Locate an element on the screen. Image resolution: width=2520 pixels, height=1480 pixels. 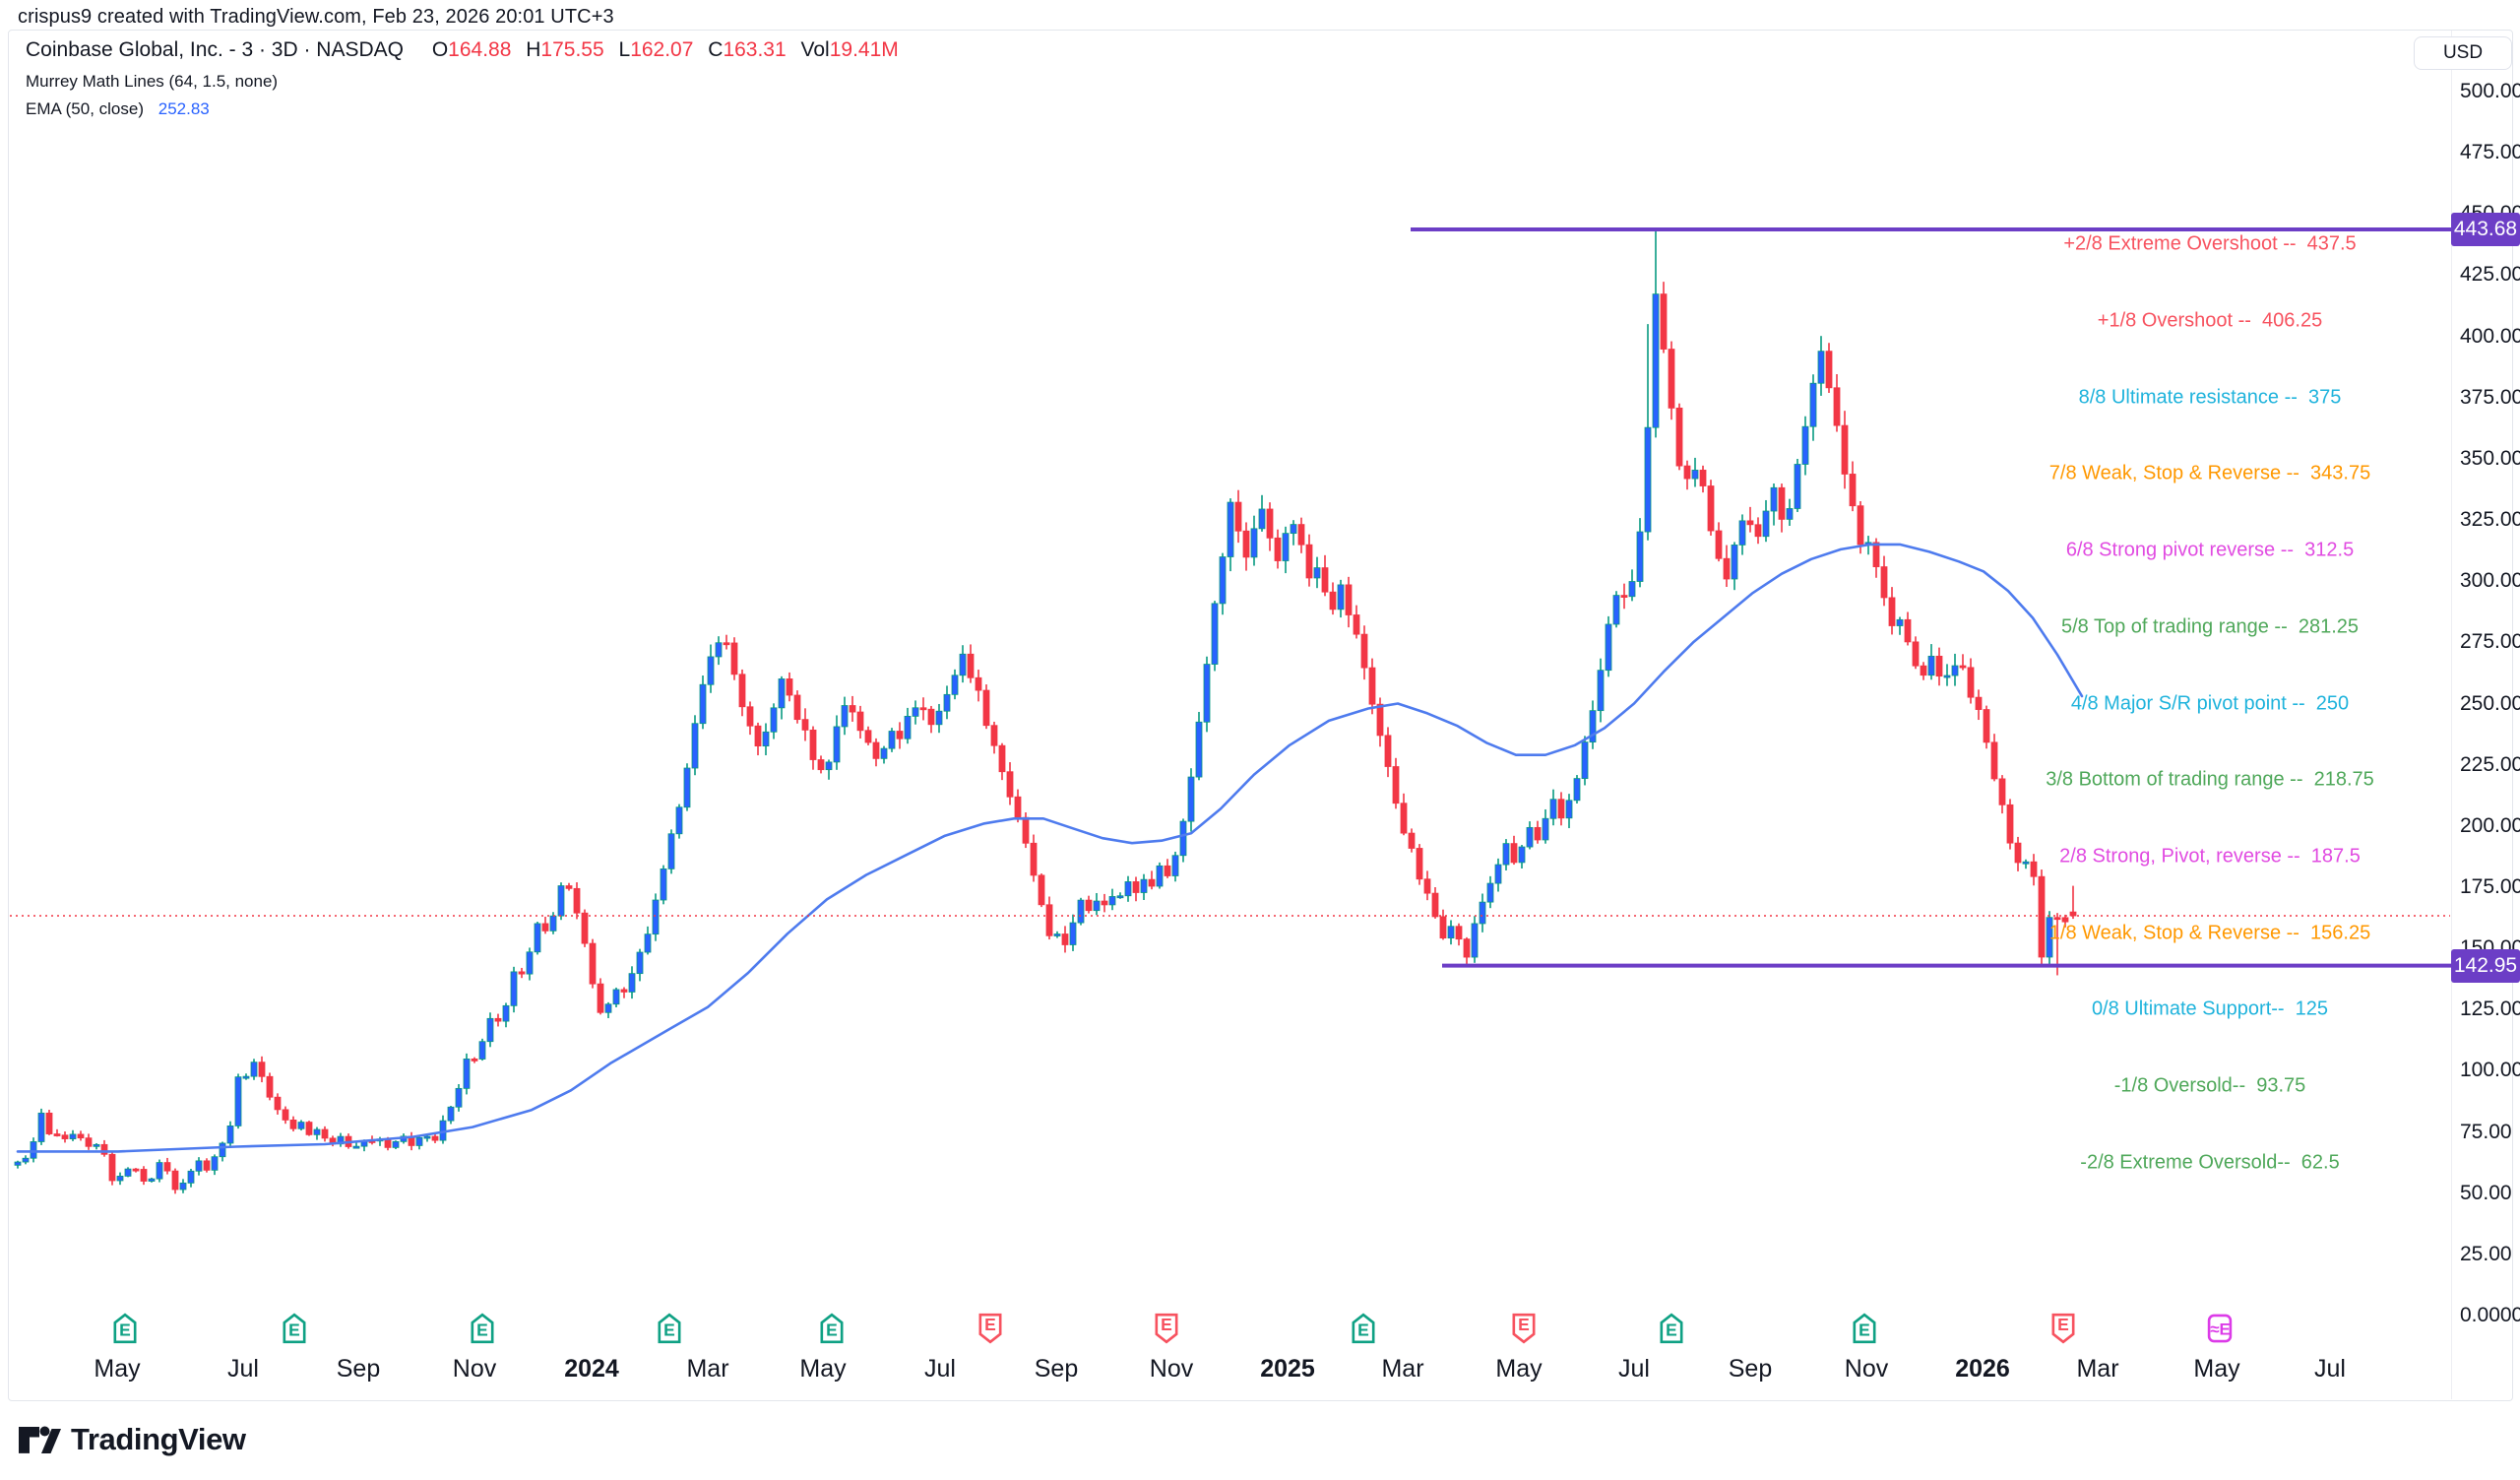
time-axis-month-label: Sep is located at coordinates (1750, 1369).